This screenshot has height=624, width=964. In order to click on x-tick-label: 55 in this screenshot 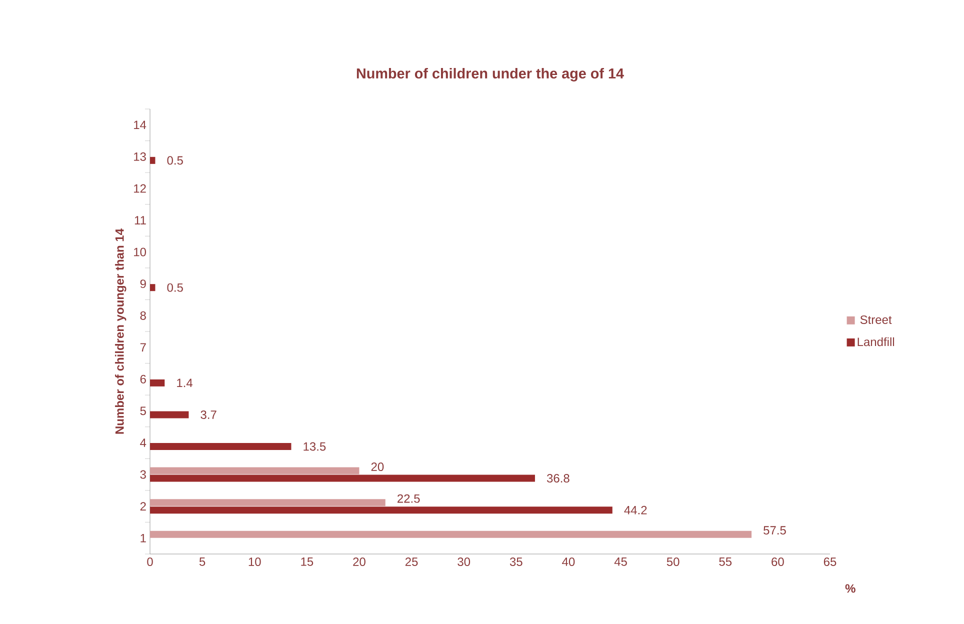, I will do `click(725, 562)`.